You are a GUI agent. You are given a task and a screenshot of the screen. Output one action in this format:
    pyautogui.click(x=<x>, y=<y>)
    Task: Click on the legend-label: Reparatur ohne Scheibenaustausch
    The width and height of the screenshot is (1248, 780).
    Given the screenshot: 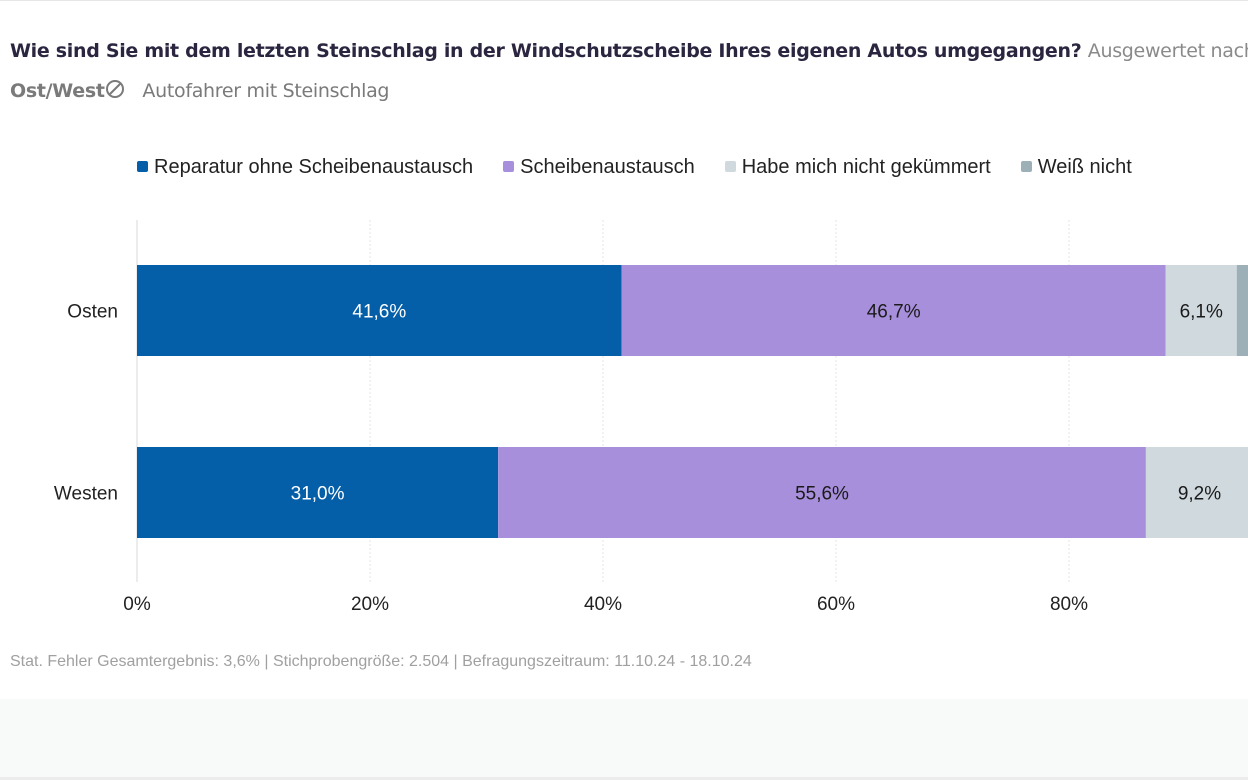 What is the action you would take?
    pyautogui.click(x=314, y=167)
    